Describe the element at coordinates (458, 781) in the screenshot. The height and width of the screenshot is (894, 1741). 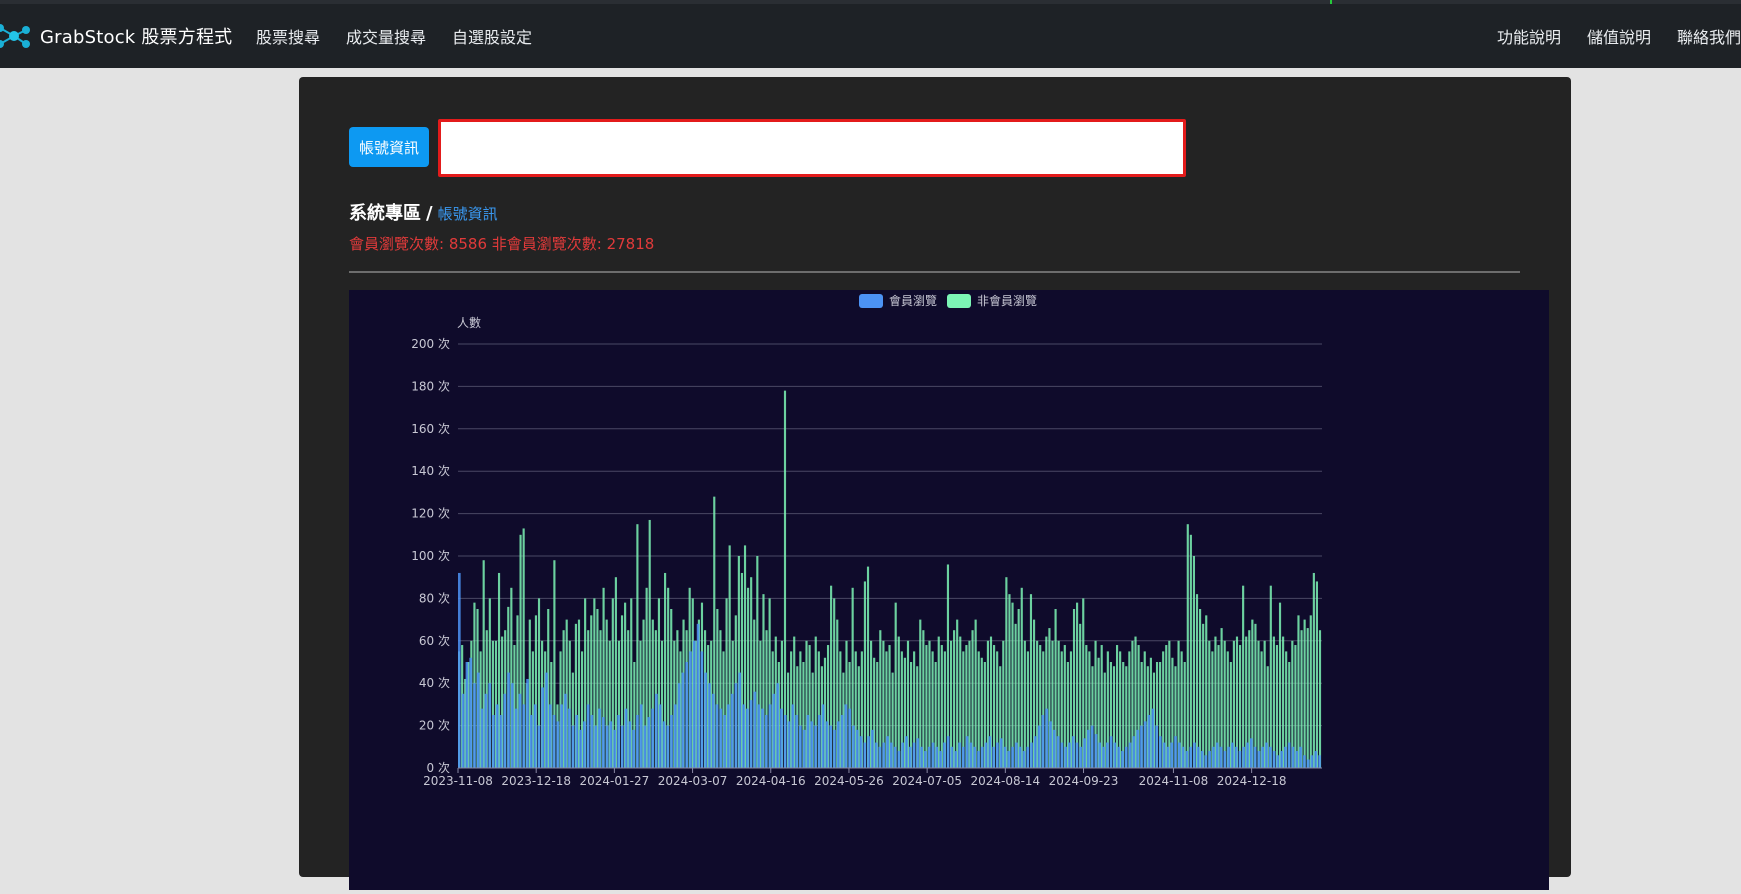
I see `x-tick-label: 2023-11-08` at that location.